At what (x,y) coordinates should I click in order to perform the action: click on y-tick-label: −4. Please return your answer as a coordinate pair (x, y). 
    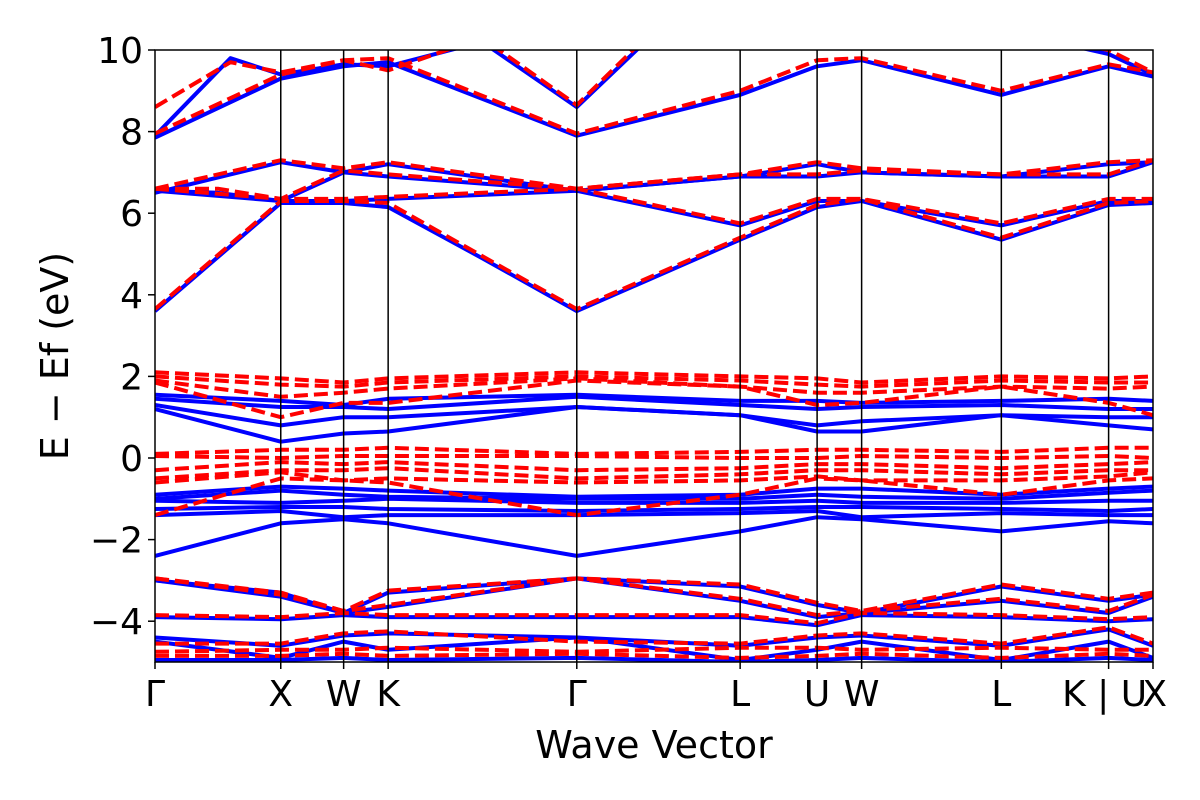
    Looking at the image, I should click on (116, 622).